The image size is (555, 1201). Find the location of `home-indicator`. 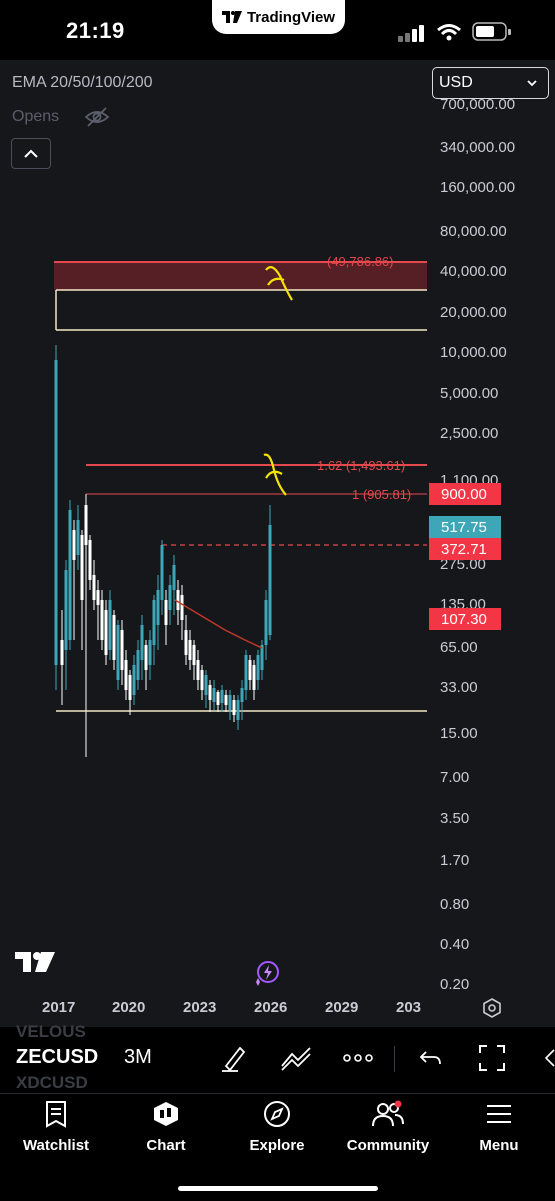

home-indicator is located at coordinates (278, 1188).